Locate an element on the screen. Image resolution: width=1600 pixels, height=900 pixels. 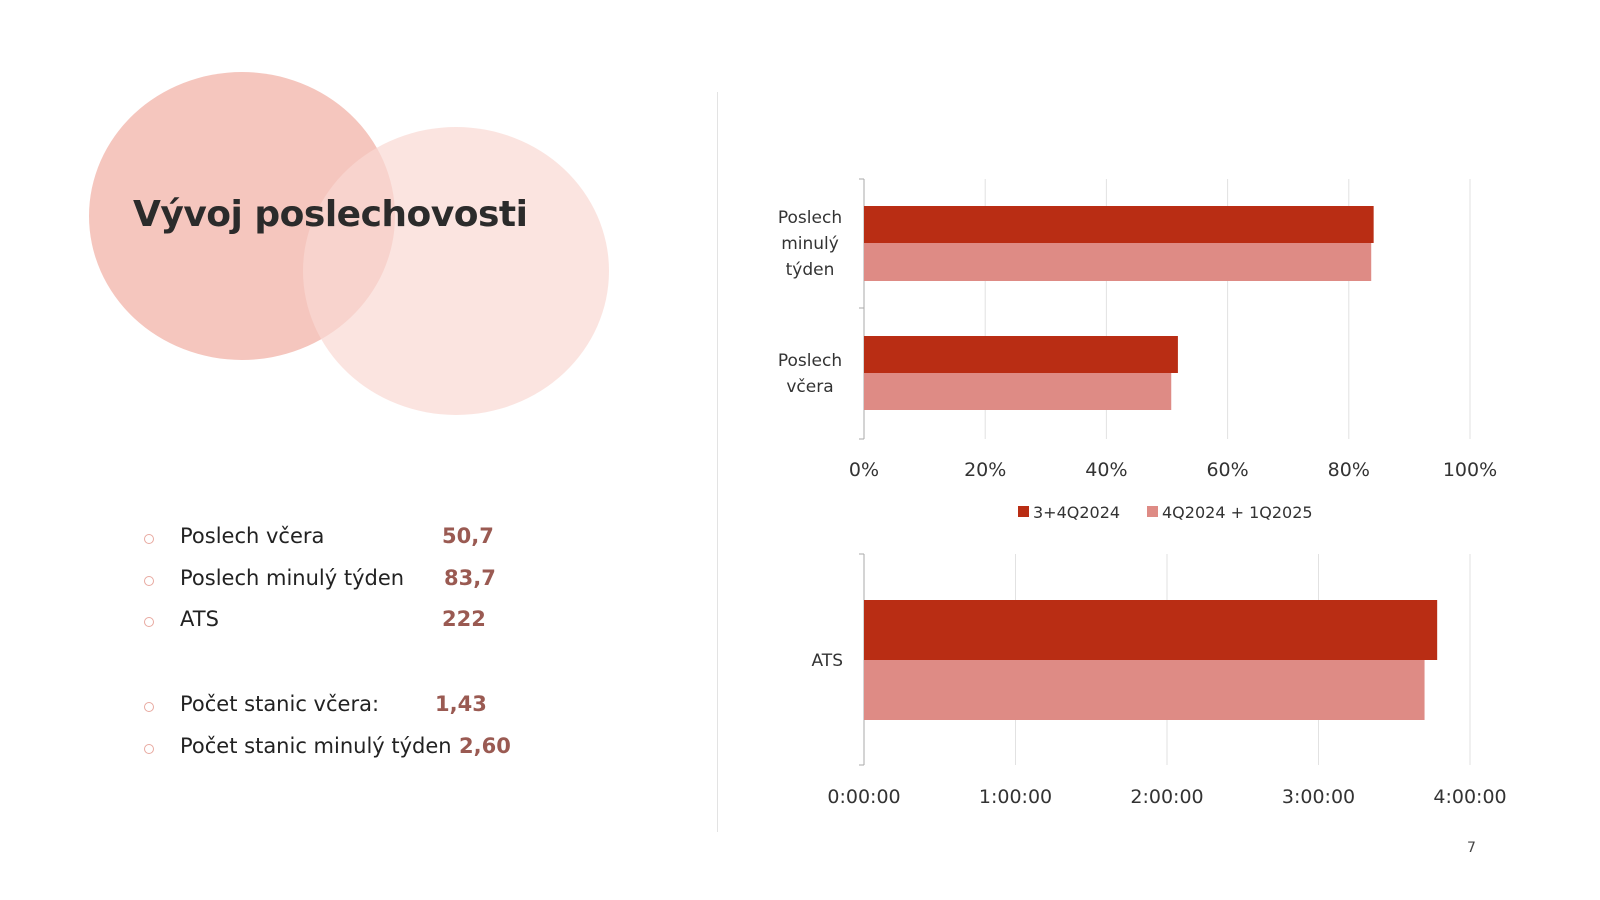
stat-label: Poslech včera is located at coordinates (252, 536).